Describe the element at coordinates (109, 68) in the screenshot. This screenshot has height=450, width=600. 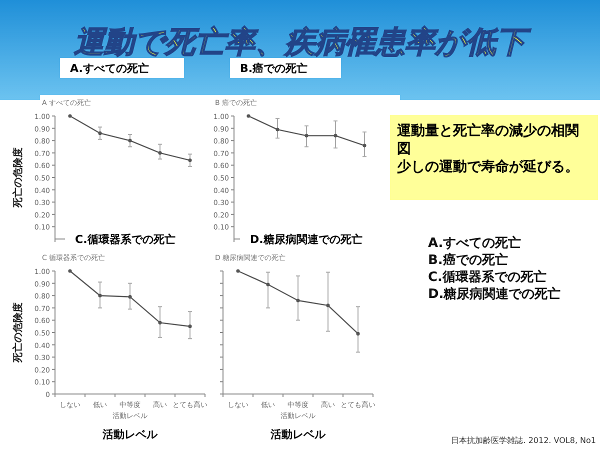
I see `chart-title: A.すべての死亡` at that location.